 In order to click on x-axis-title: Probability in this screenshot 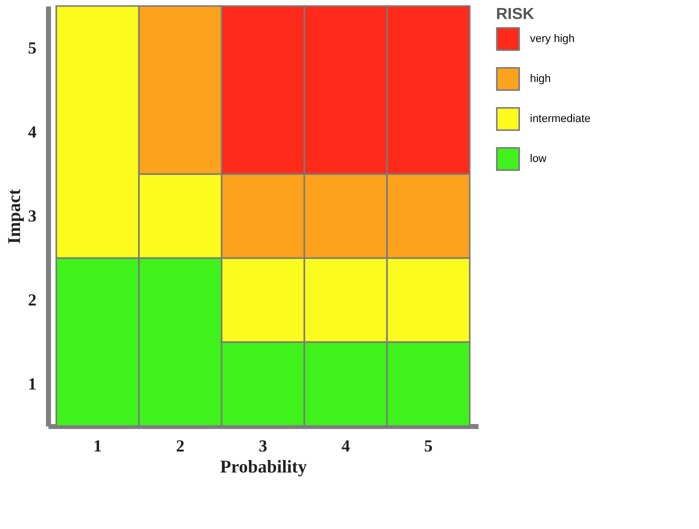, I will do `click(263, 466)`.